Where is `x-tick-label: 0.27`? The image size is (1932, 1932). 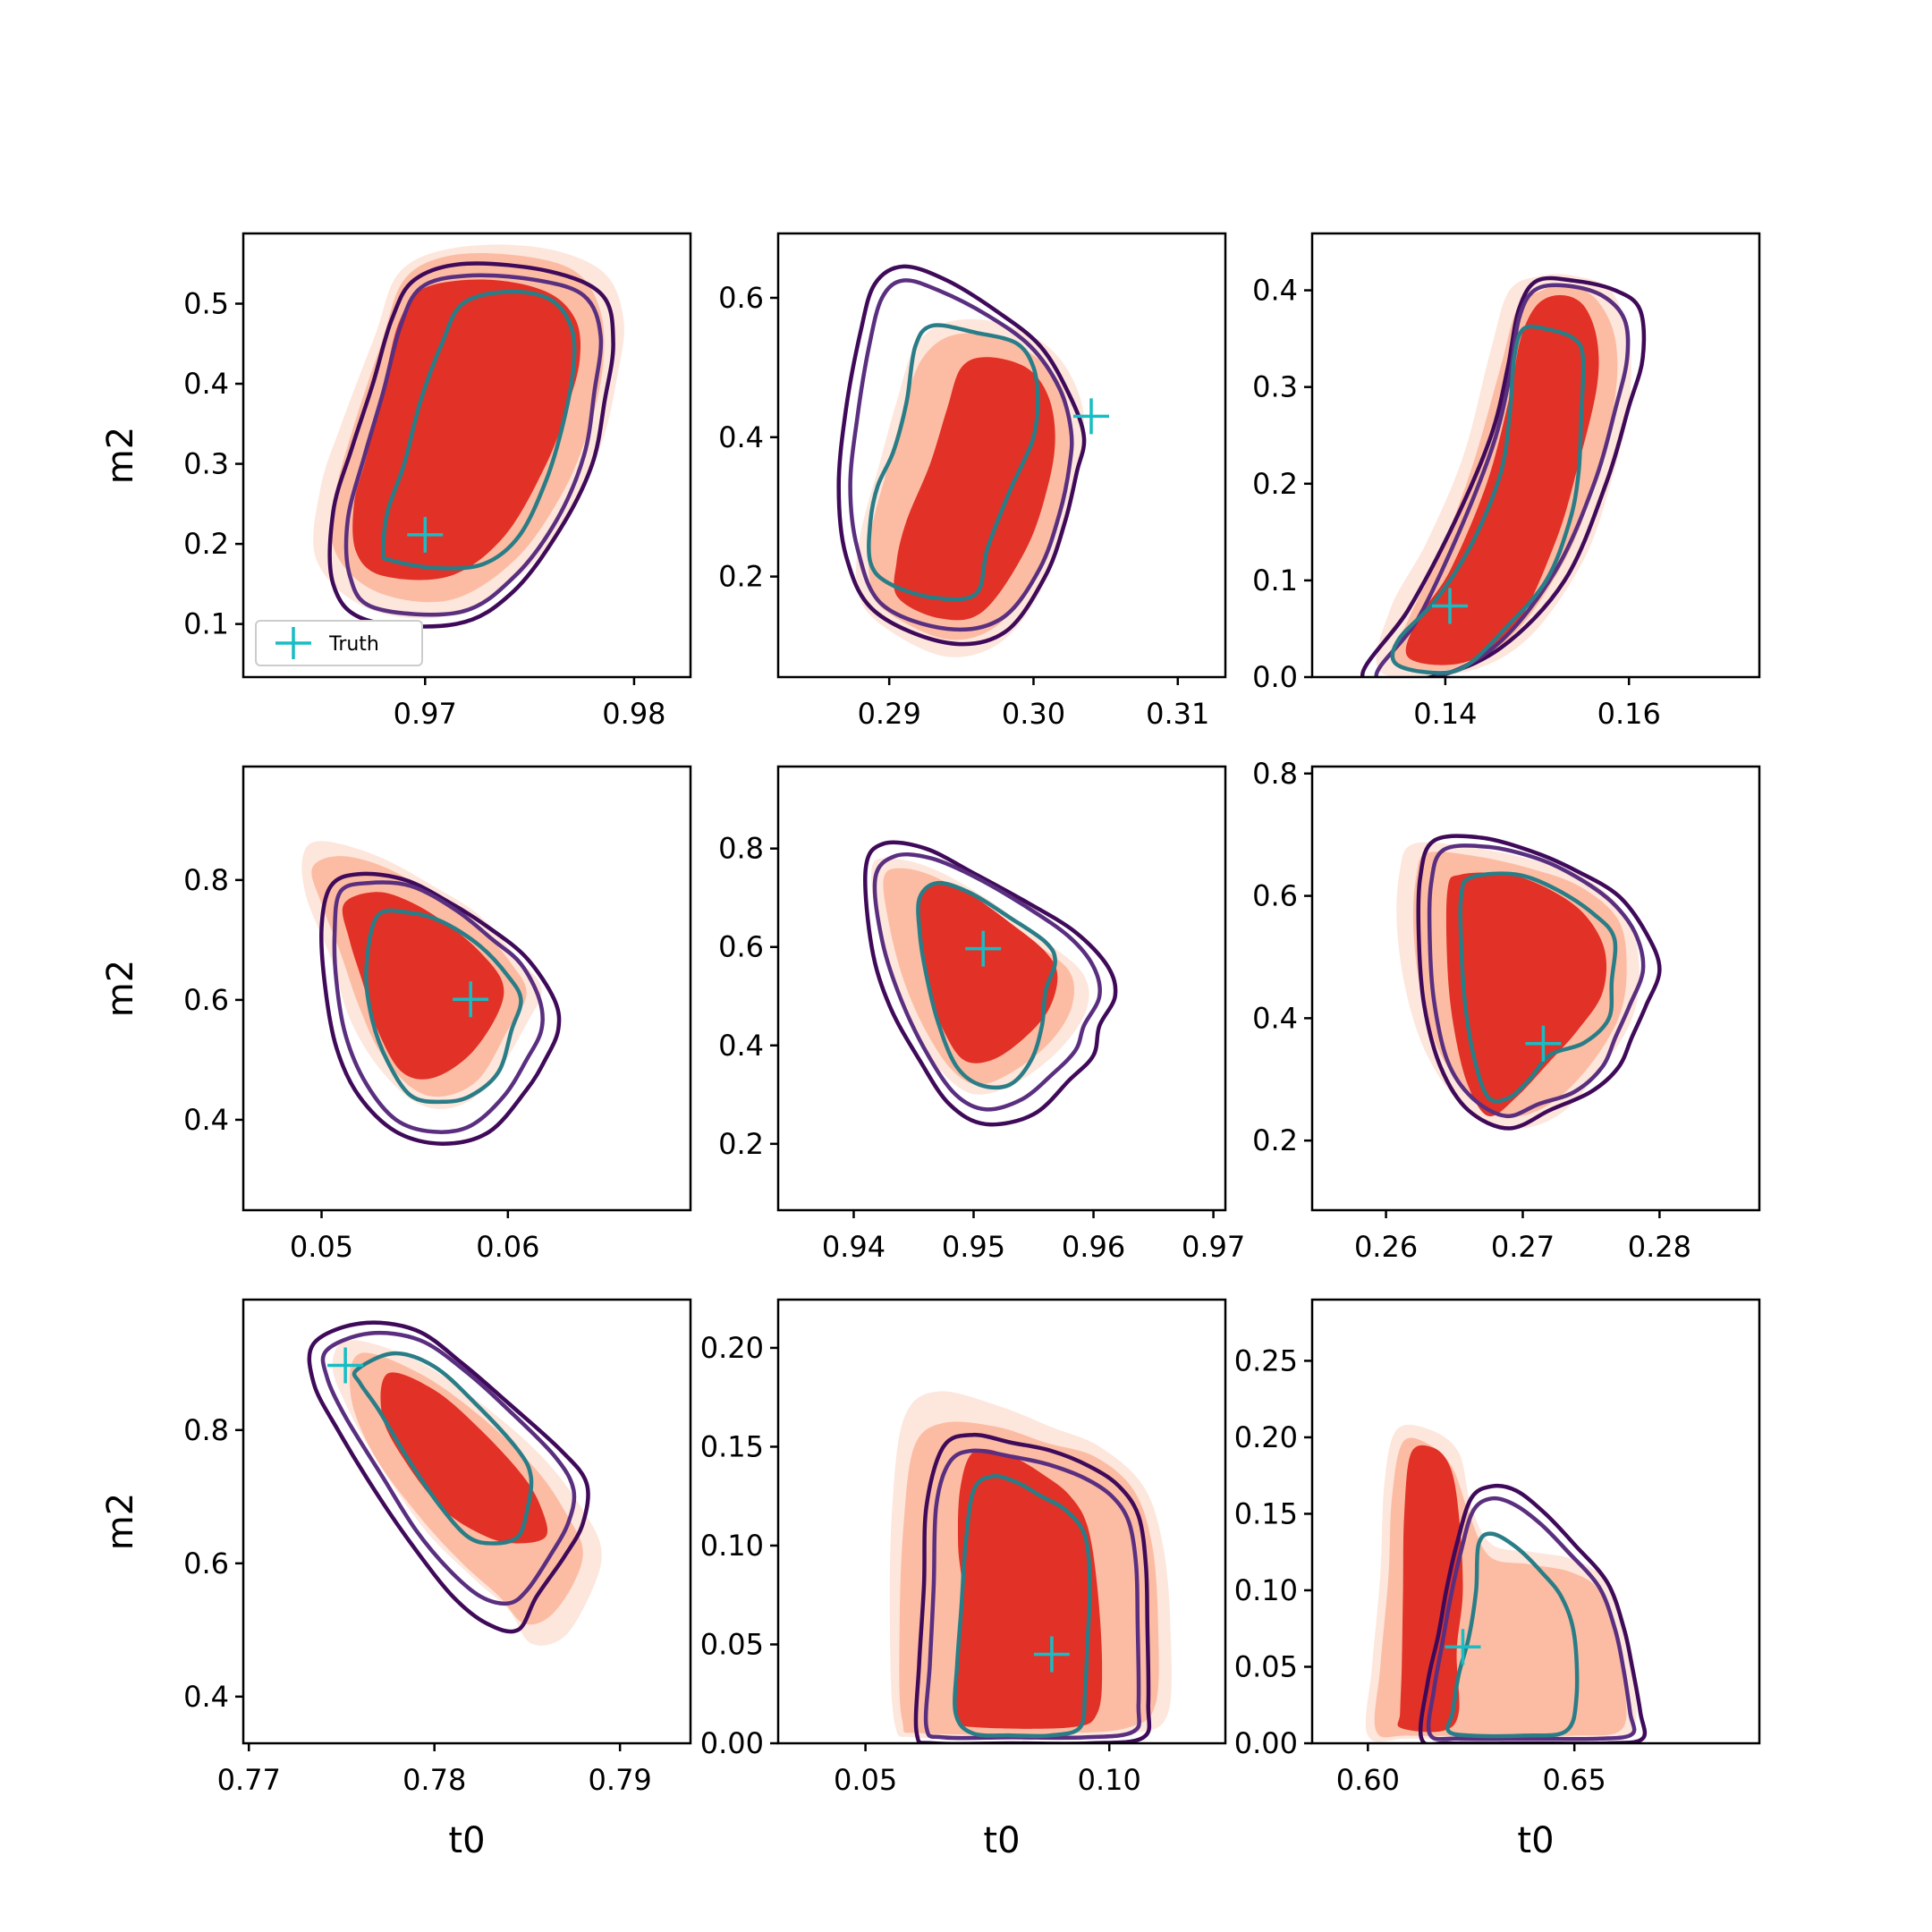 x-tick-label: 0.27 is located at coordinates (1523, 1247).